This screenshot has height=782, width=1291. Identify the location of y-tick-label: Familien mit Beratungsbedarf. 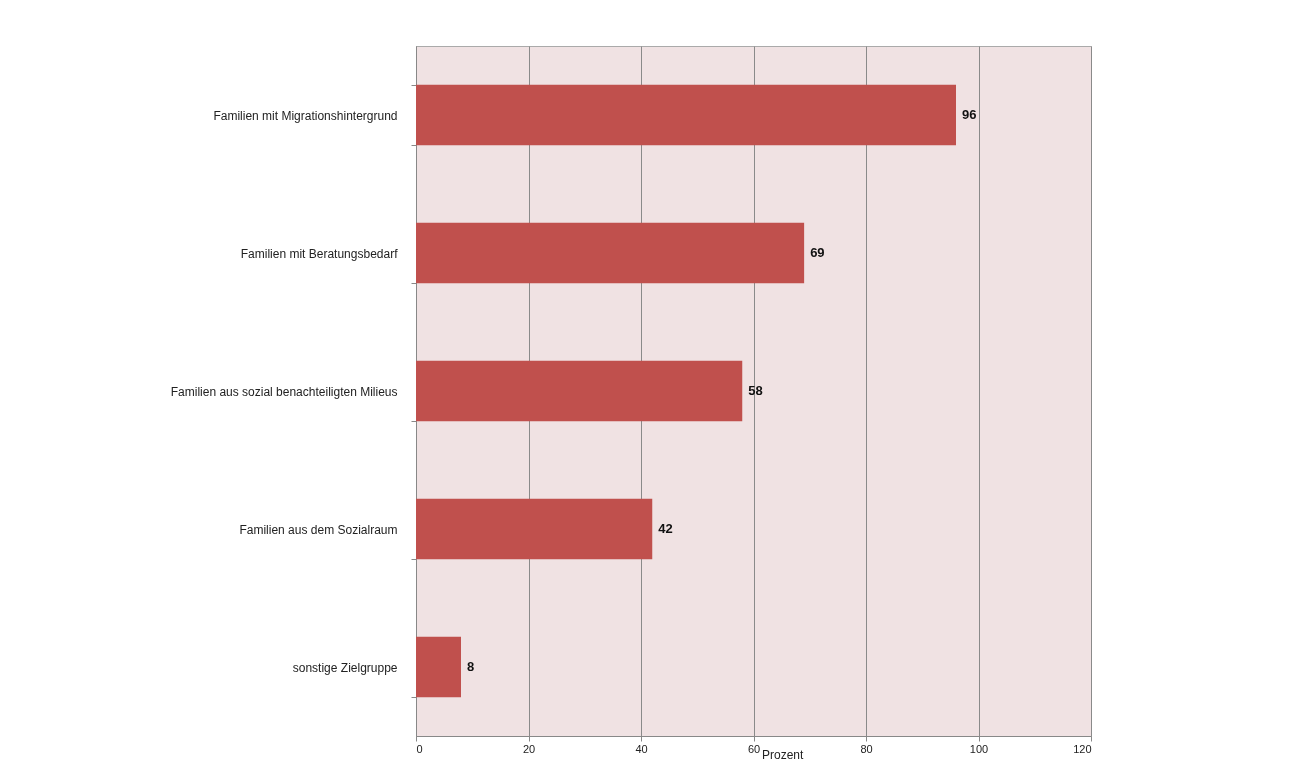
(319, 253).